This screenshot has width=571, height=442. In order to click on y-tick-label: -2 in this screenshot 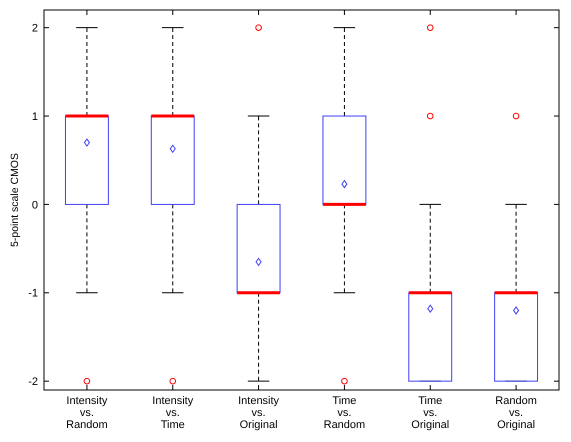, I will do `click(33, 382)`.